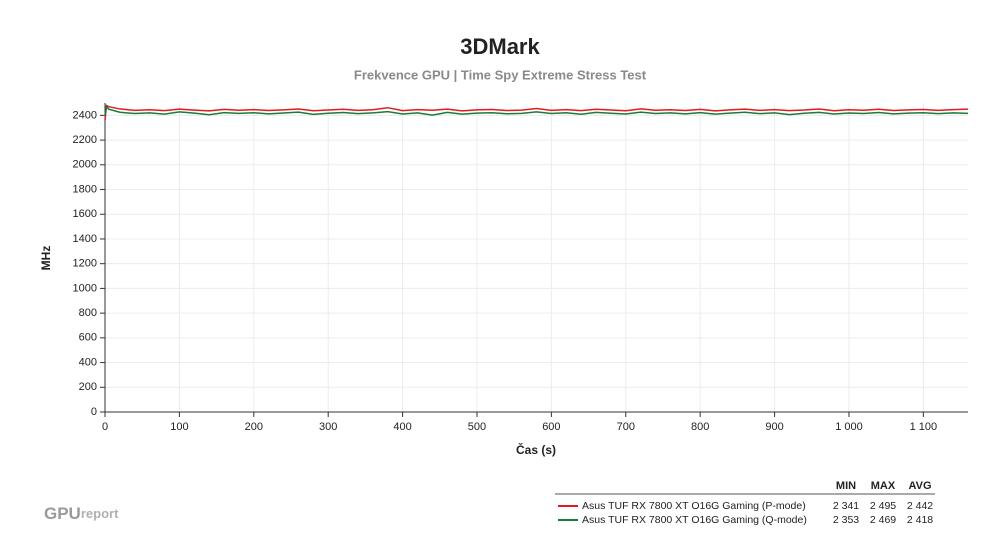  I want to click on y-tick-label: 0, so click(94, 412).